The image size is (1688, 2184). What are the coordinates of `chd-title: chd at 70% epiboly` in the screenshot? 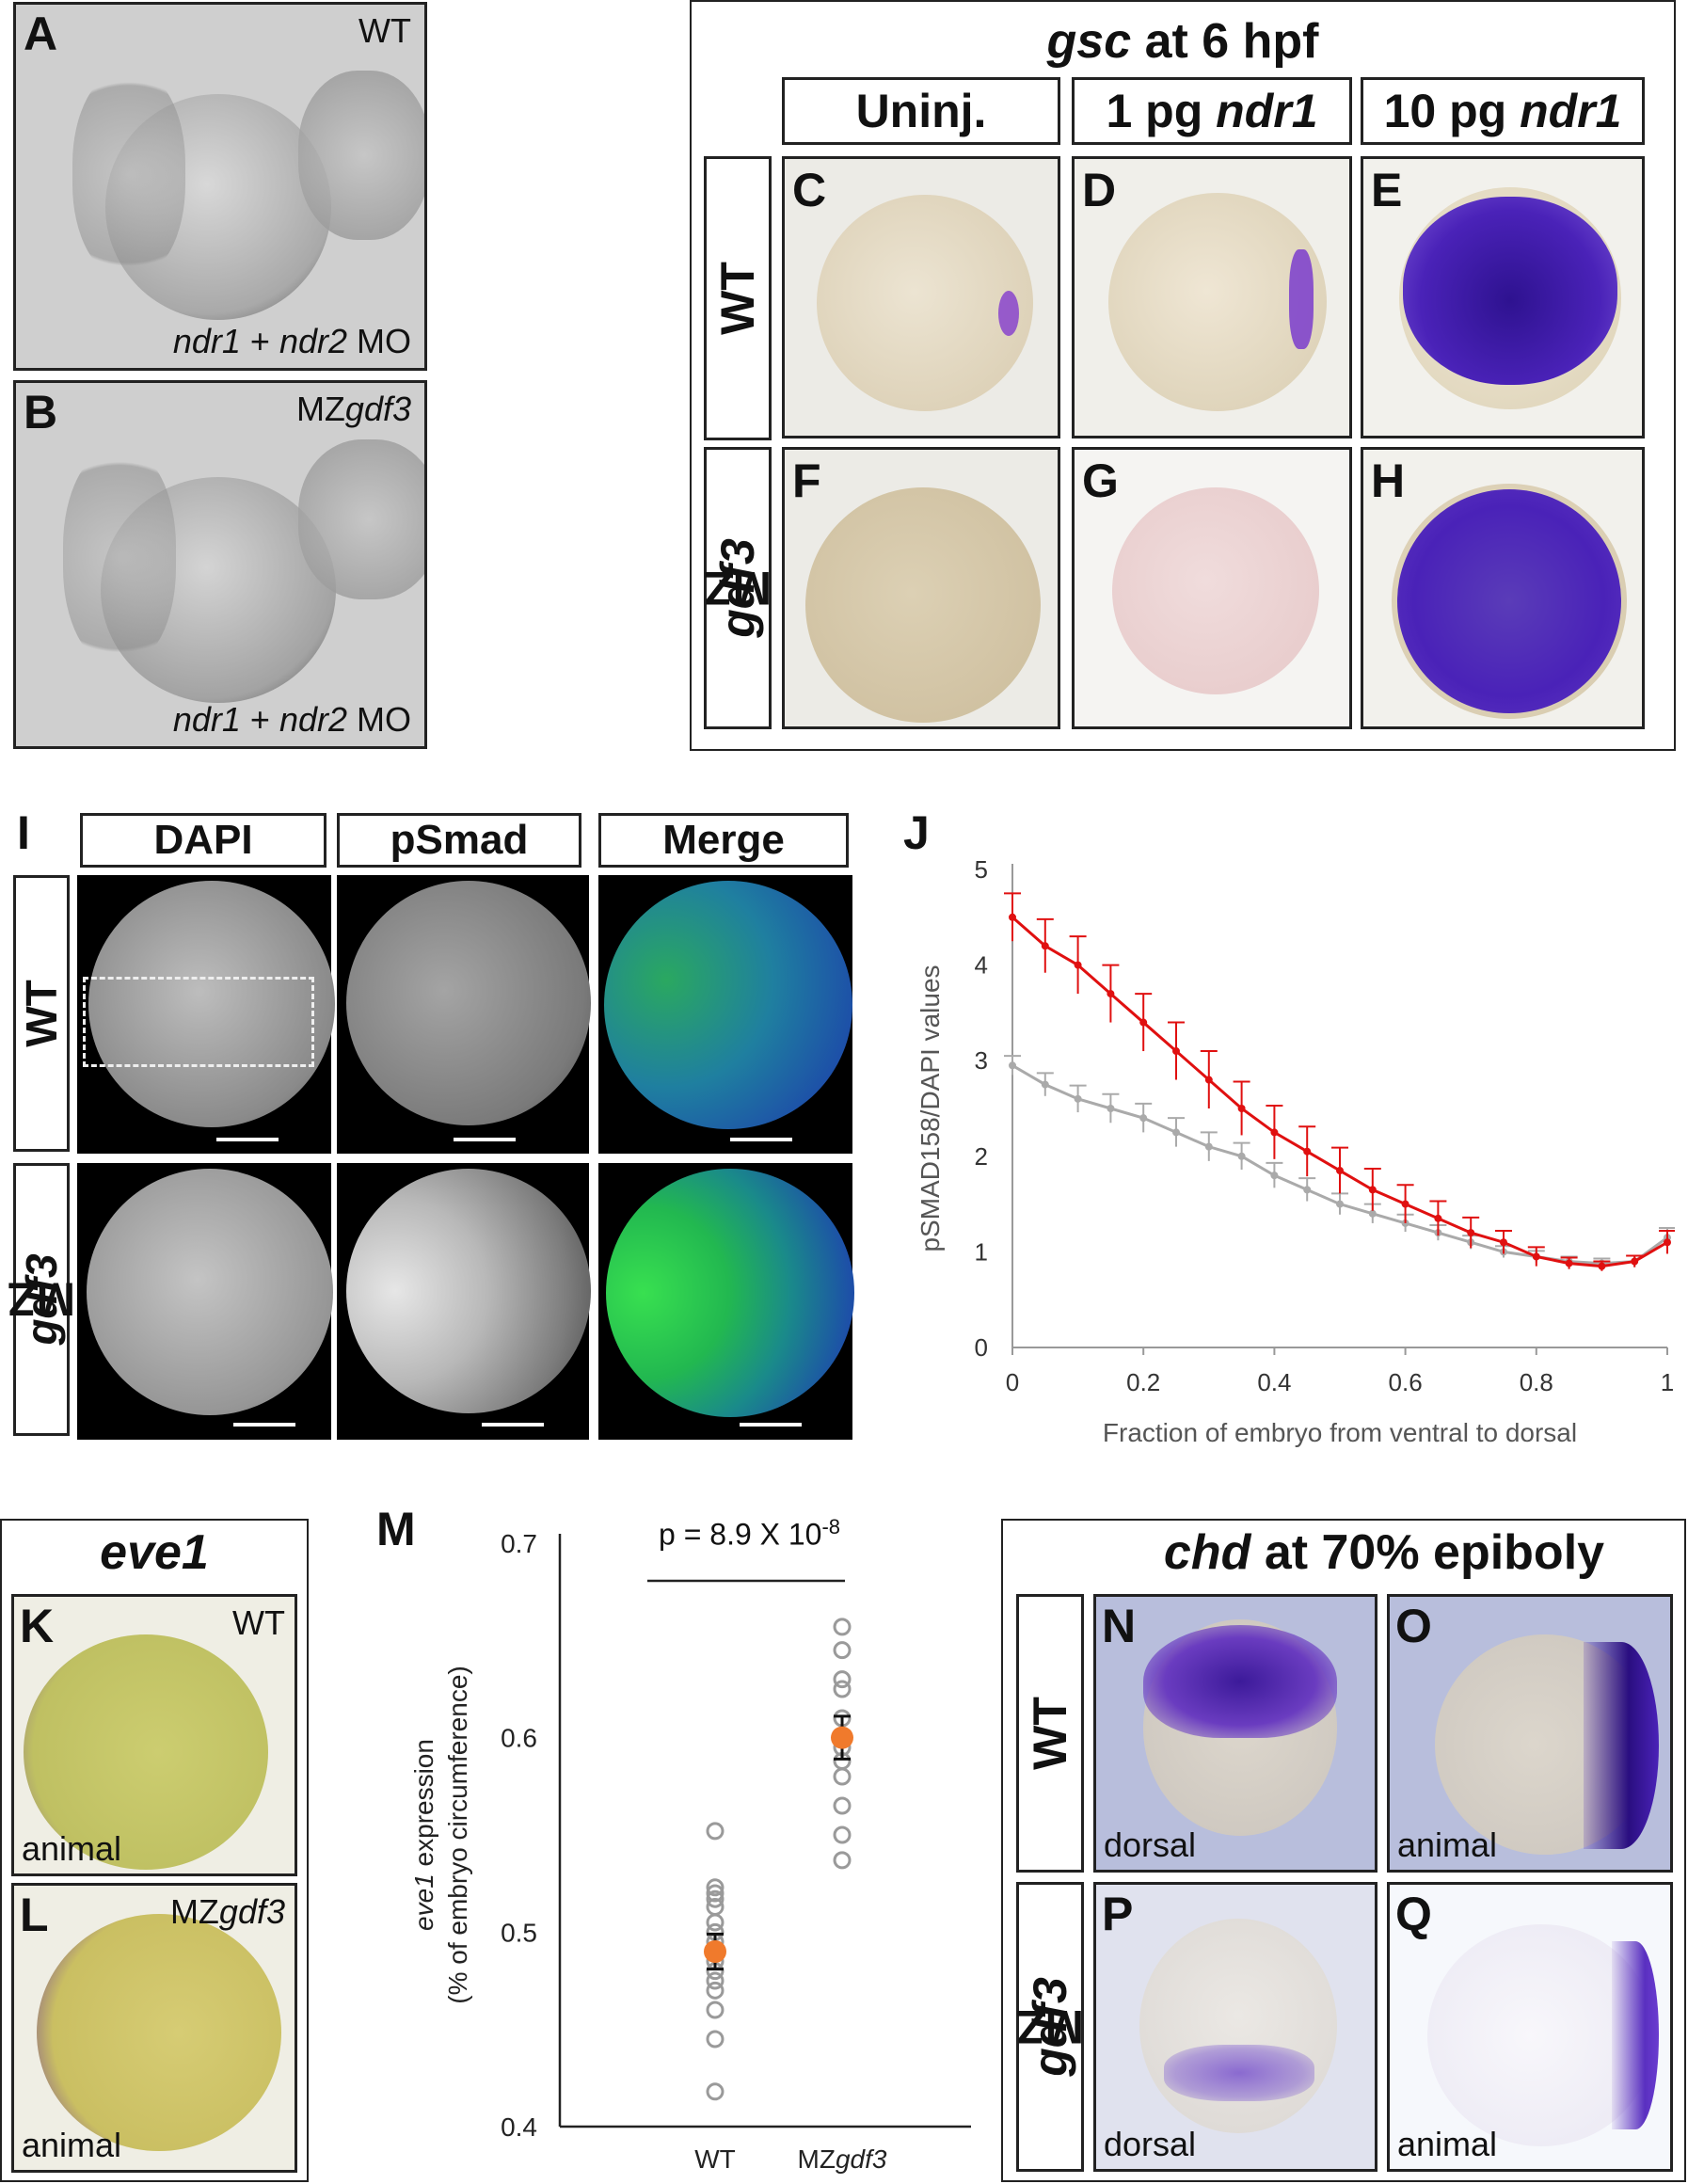 It's located at (1384, 1552).